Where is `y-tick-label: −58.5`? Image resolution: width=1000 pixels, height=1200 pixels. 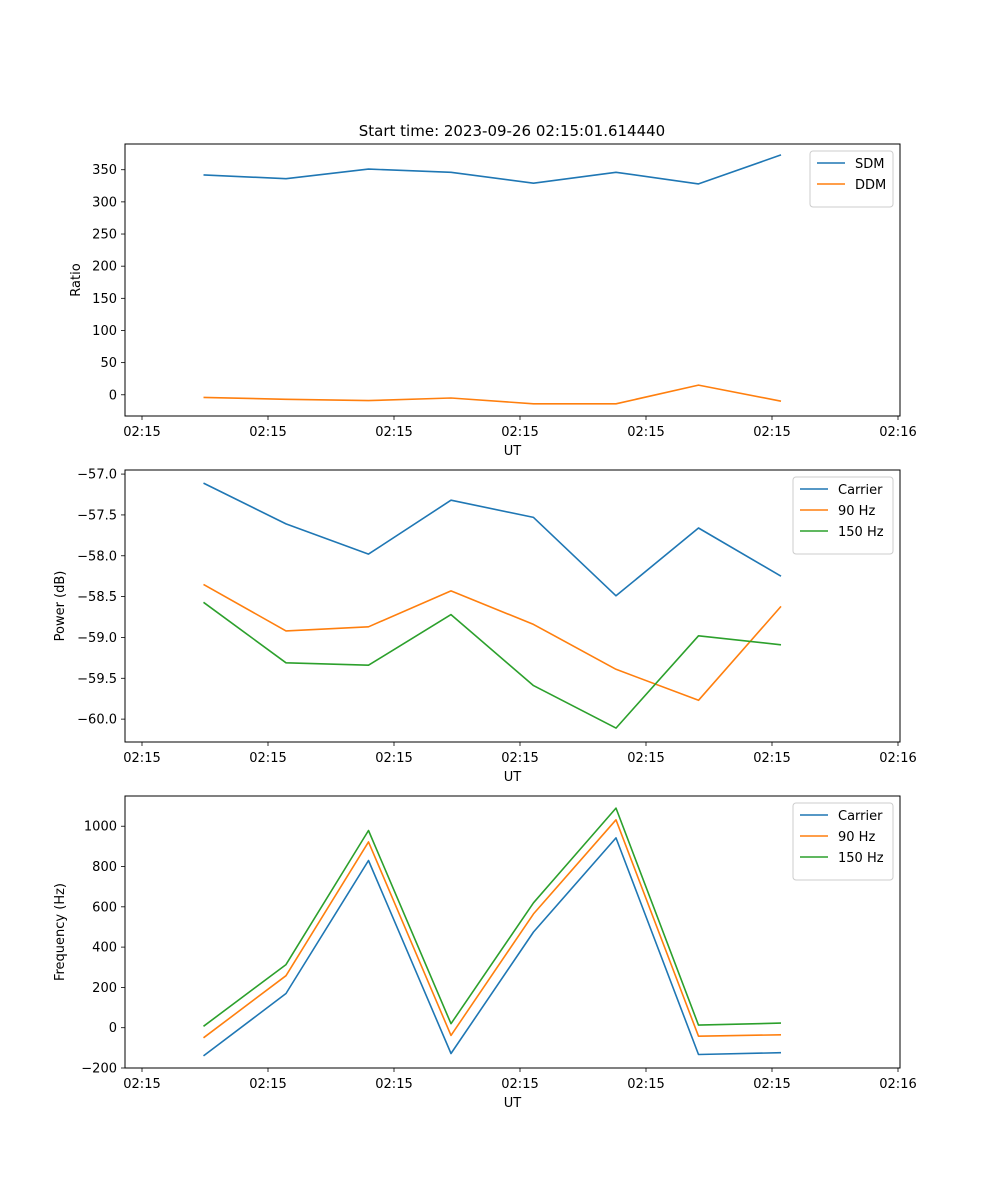
y-tick-label: −58.5 is located at coordinates (97, 597).